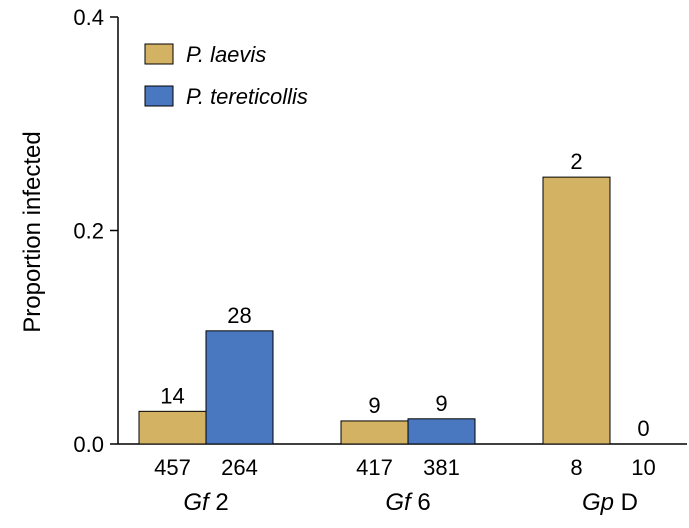 The width and height of the screenshot is (689, 528). Describe the element at coordinates (88, 17) in the screenshot. I see `y-tick-label: 0.4` at that location.